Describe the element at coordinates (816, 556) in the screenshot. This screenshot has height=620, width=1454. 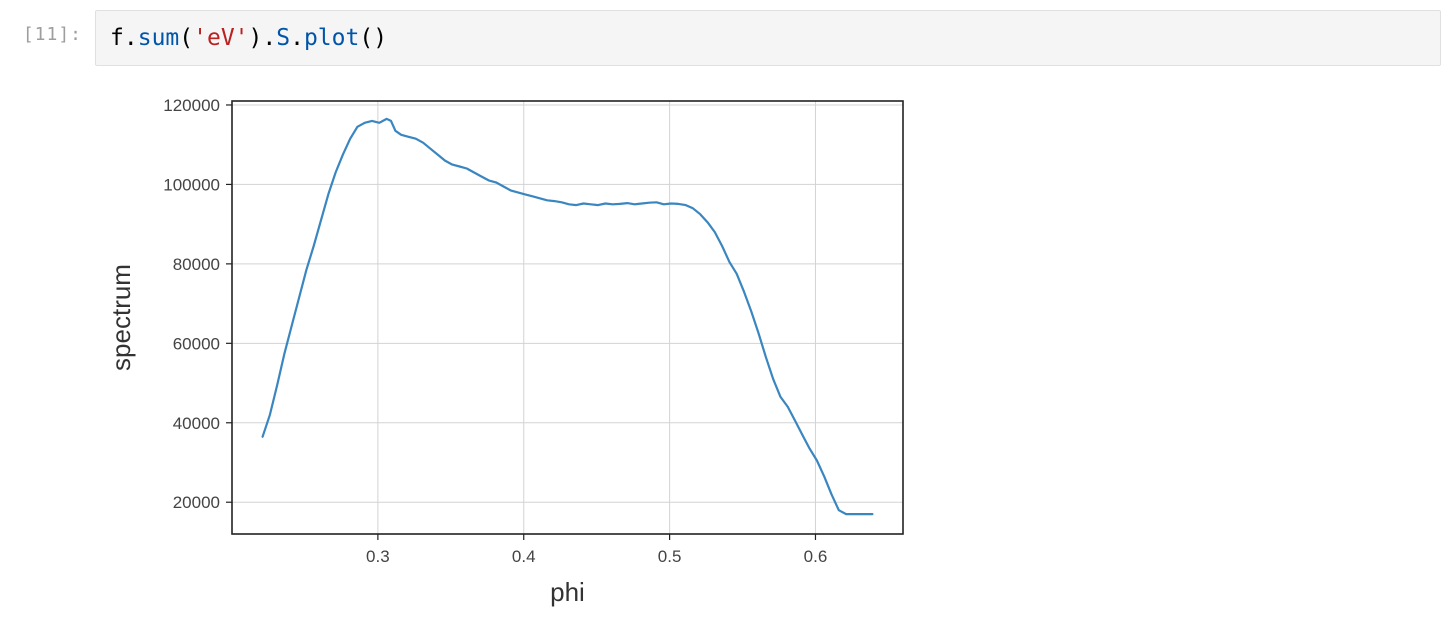
I see `x-tick-label: 0.6` at that location.